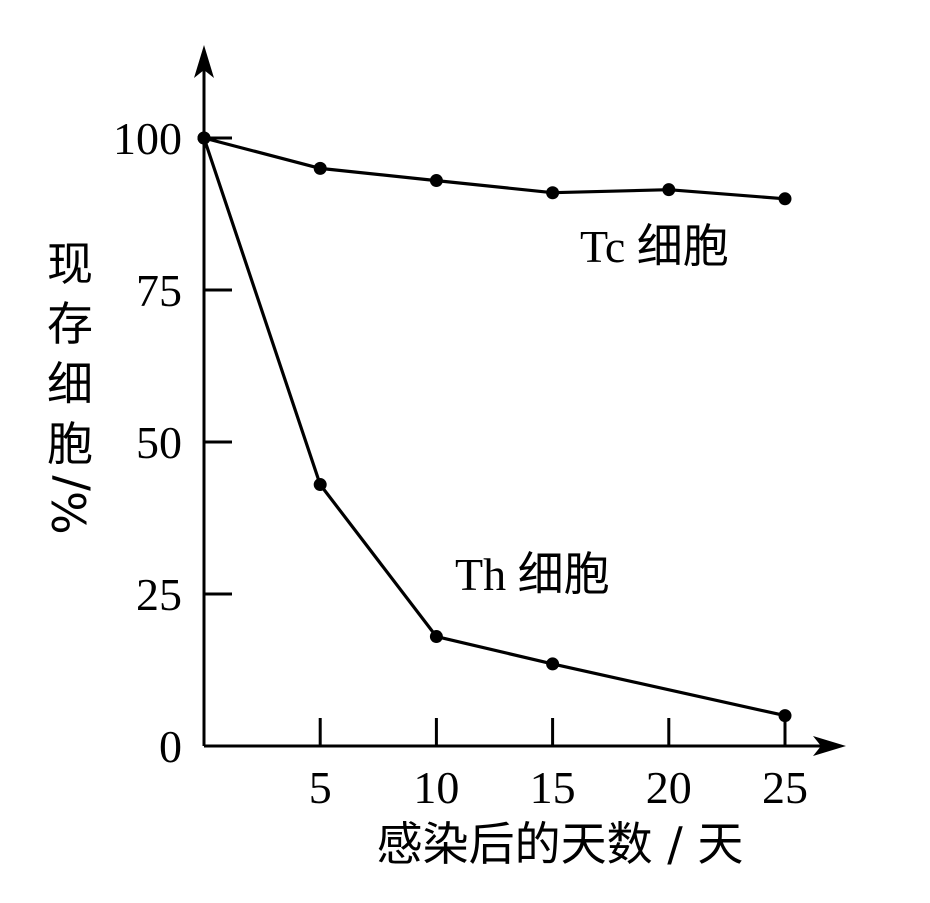  What do you see at coordinates (560, 844) in the screenshot?
I see `x-axis-label: 感染后的天数 / 天` at bounding box center [560, 844].